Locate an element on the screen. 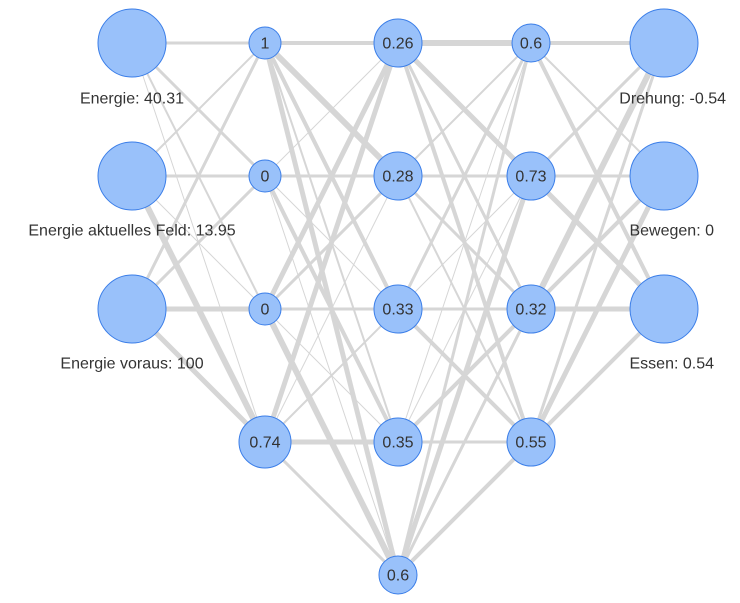 This screenshot has width=740, height=603. hidden1-node-2-value: 0 is located at coordinates (265, 310).